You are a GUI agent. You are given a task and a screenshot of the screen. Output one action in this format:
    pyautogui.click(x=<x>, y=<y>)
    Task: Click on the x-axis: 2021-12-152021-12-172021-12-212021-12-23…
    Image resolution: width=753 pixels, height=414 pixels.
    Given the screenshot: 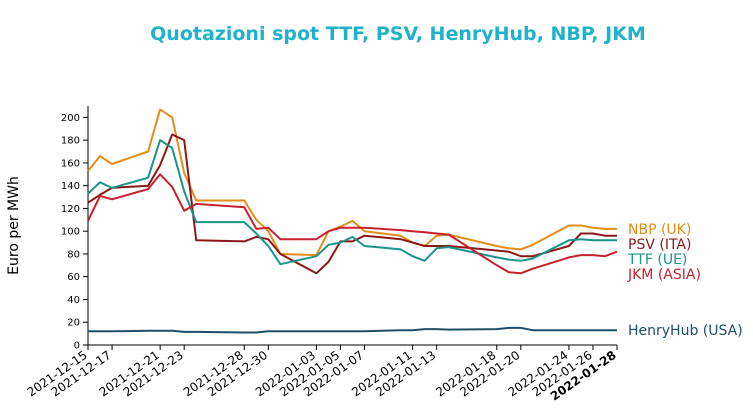 What is the action you would take?
    pyautogui.click(x=322, y=373)
    